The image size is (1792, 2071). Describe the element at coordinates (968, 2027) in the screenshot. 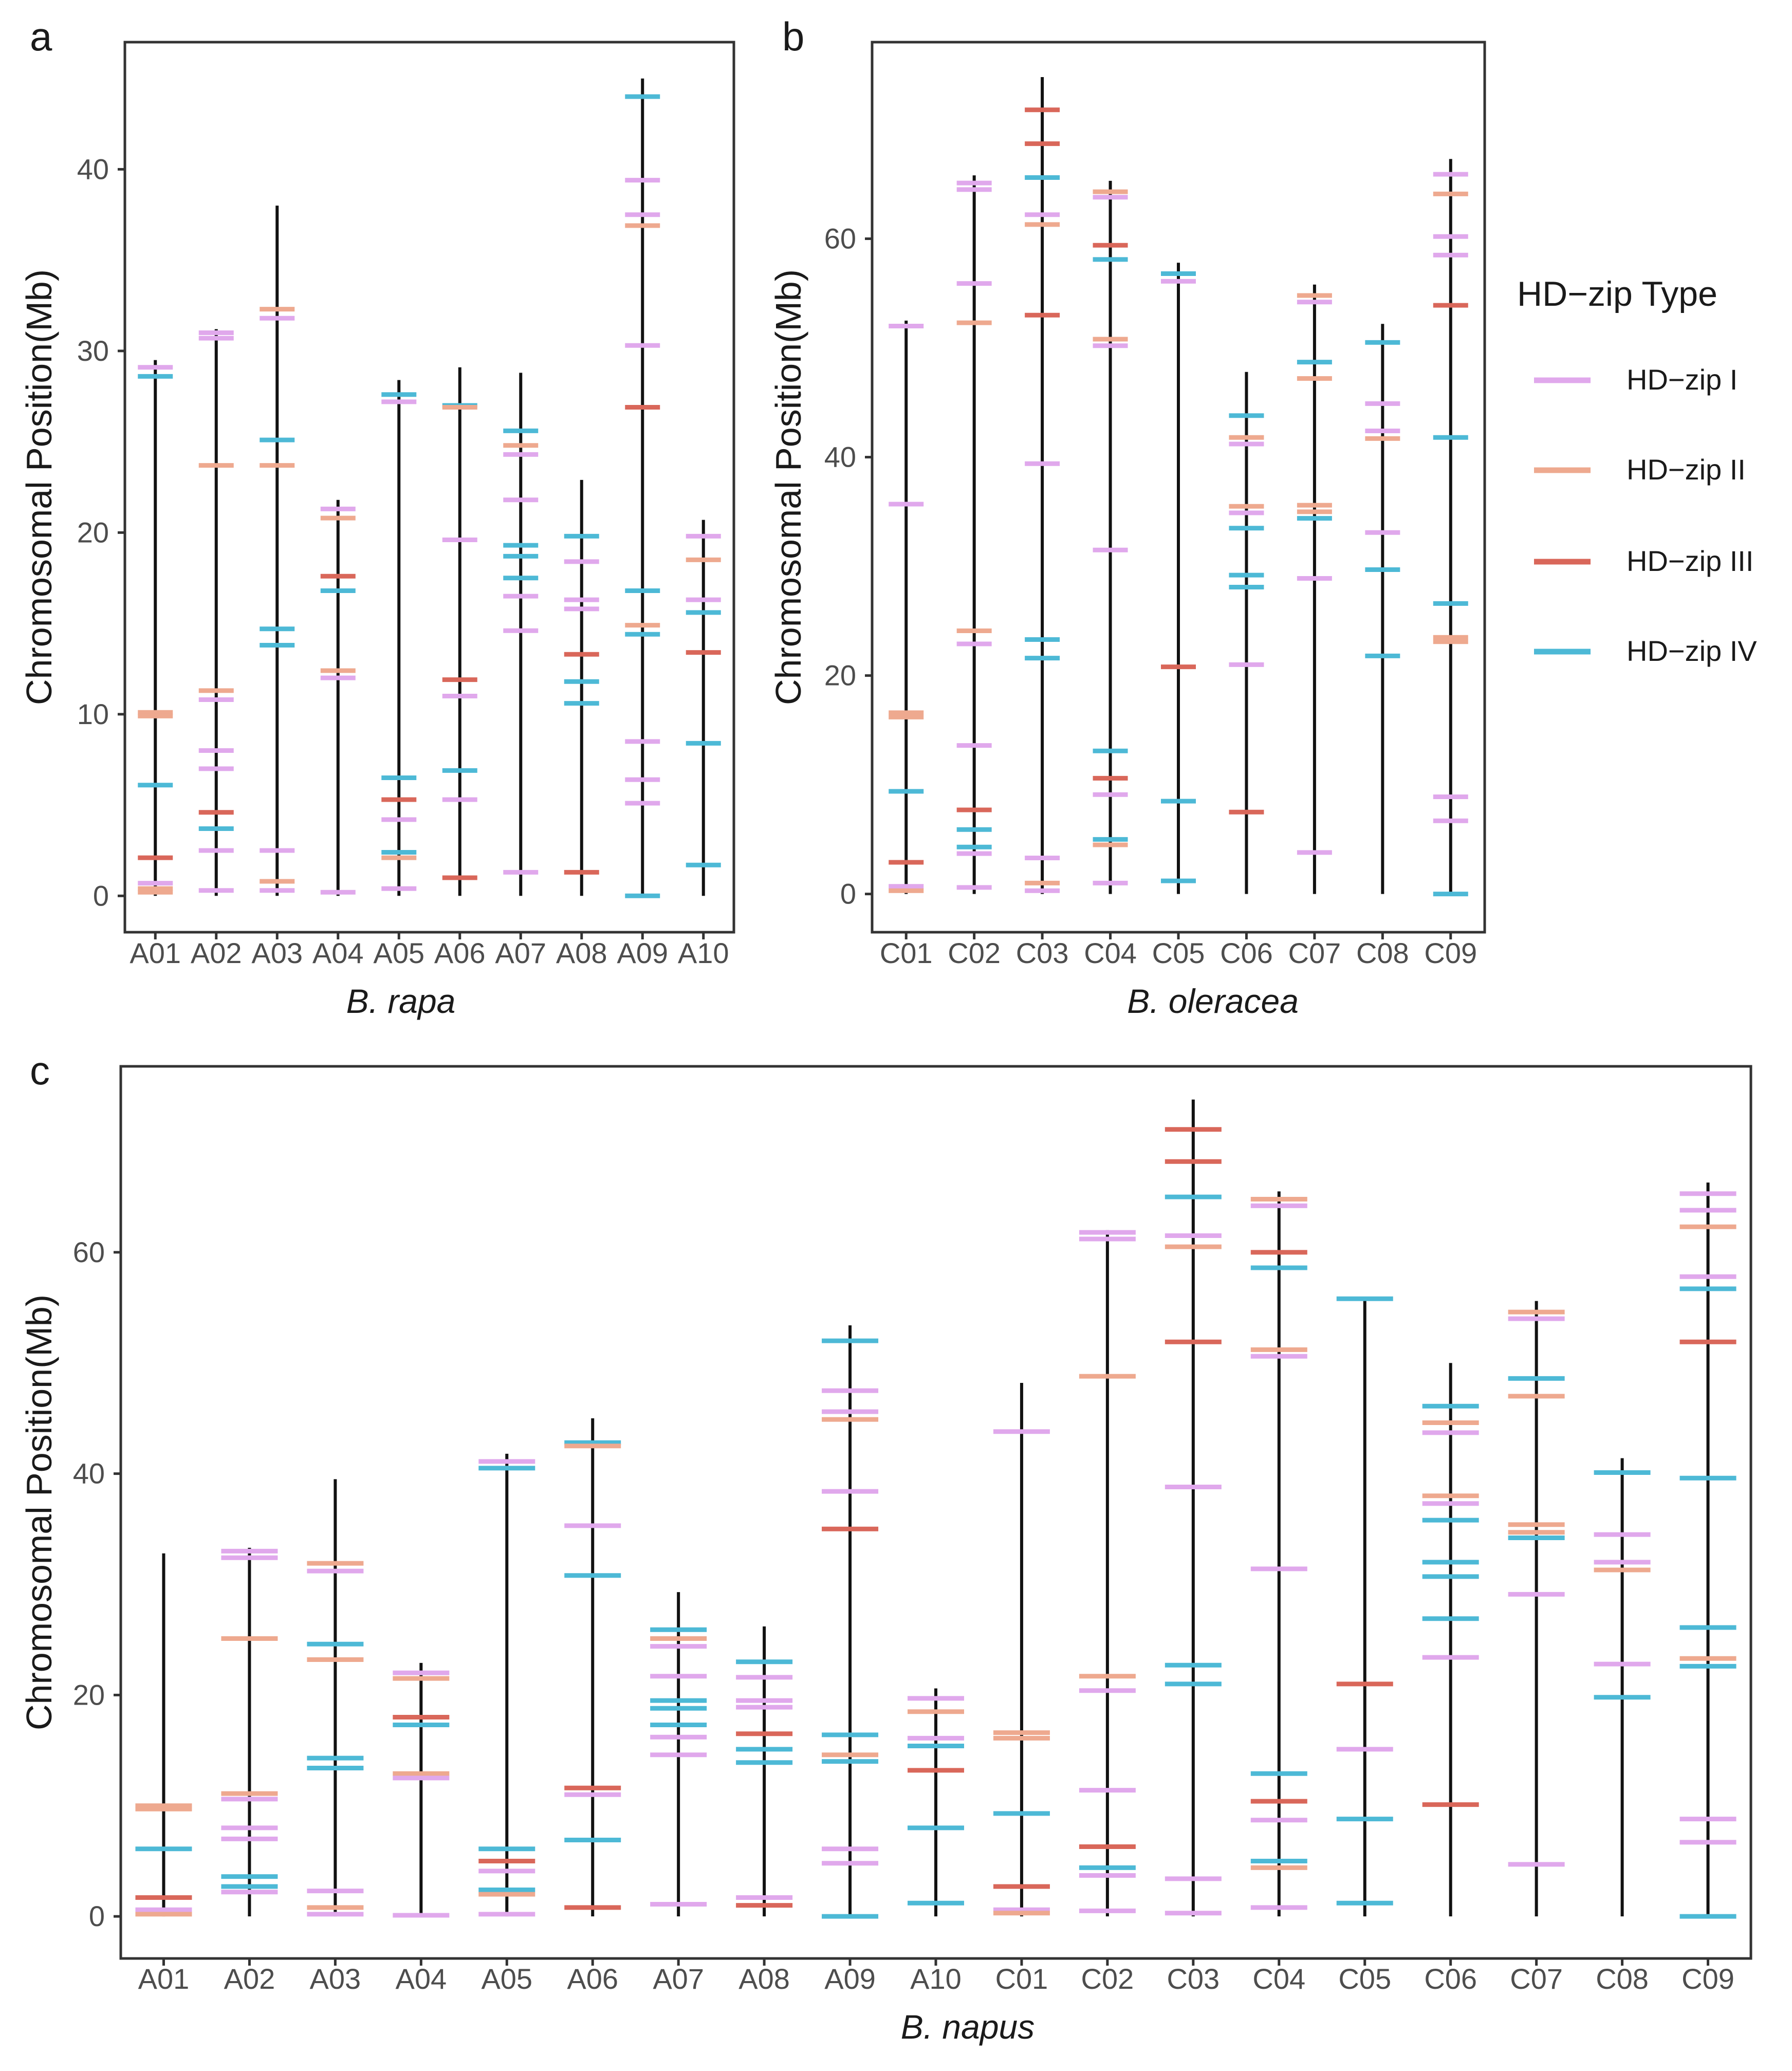

I see `x-axis-title-c: B. napus` at that location.